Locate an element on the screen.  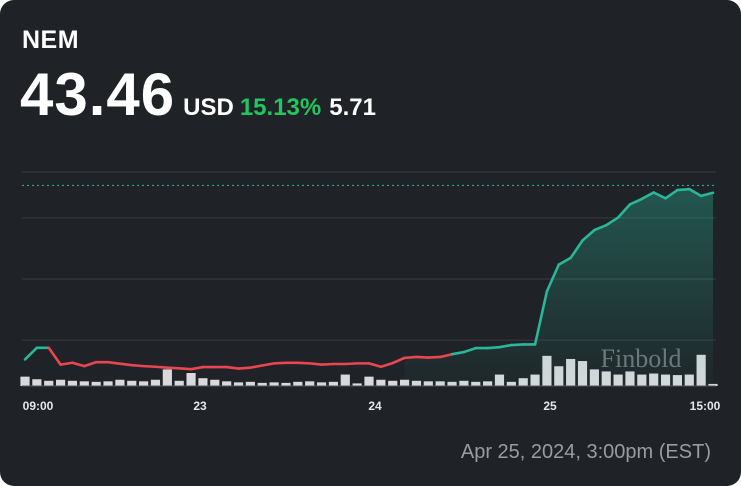
quote-row: 43.46 USD 15.13% 5.71 is located at coordinates (198, 94).